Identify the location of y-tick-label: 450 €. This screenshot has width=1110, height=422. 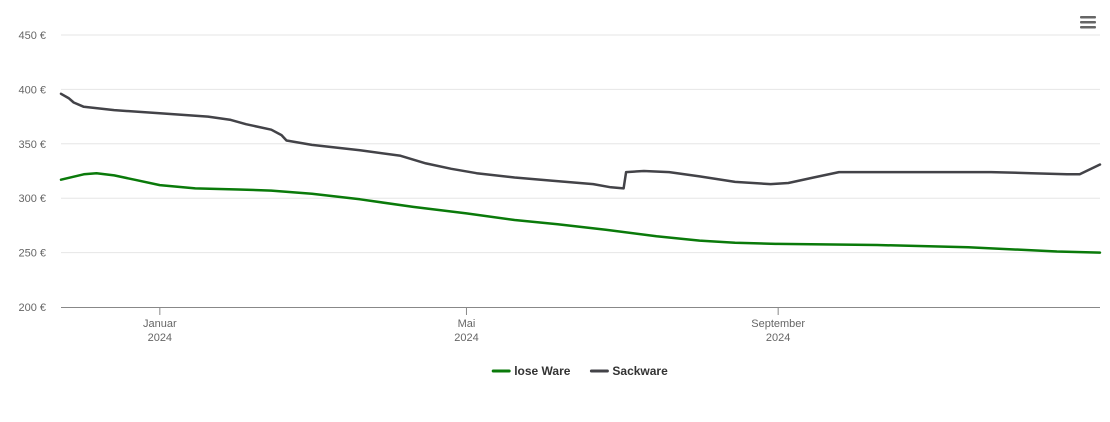
(32, 36).